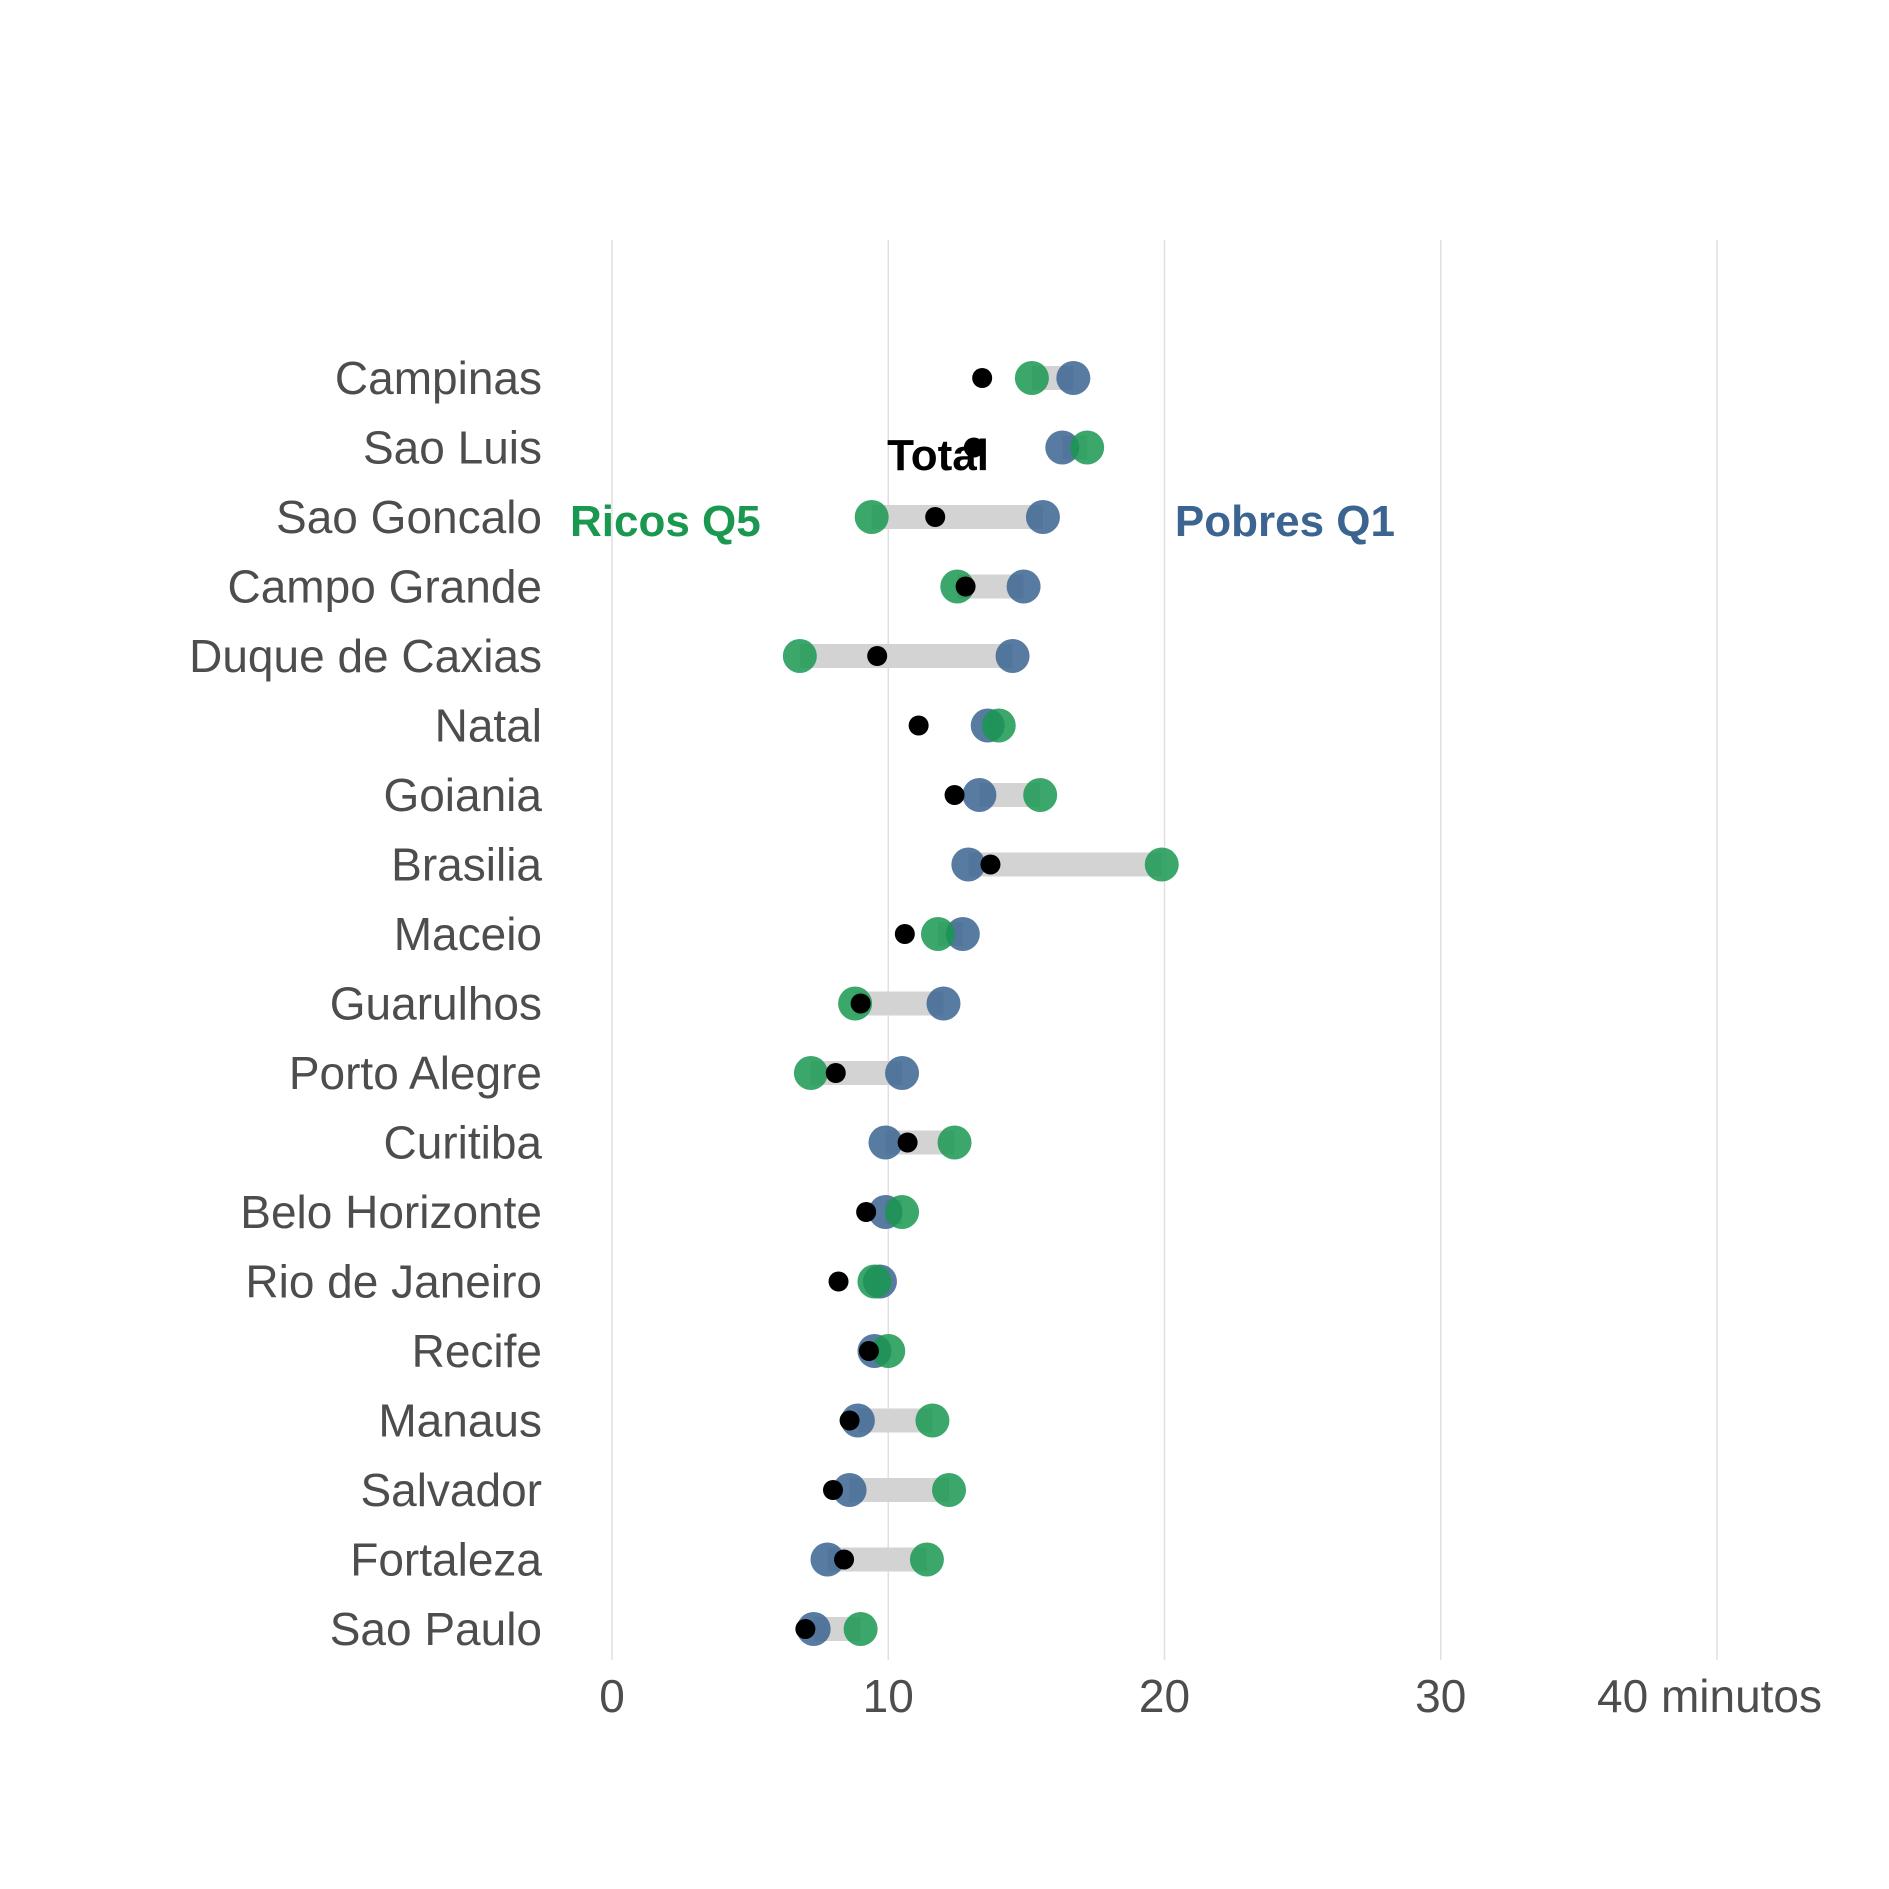 This screenshot has height=1889, width=1889. Describe the element at coordinates (1164, 1696) in the screenshot. I see `x-tick-label: 20` at that location.